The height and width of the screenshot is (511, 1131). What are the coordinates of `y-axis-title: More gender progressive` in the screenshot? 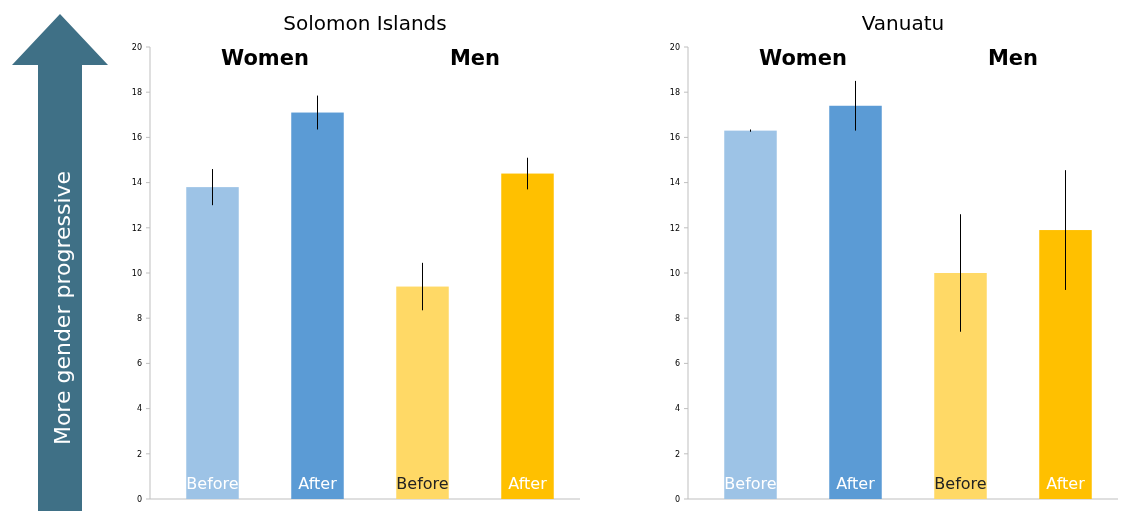 It's located at (62, 308).